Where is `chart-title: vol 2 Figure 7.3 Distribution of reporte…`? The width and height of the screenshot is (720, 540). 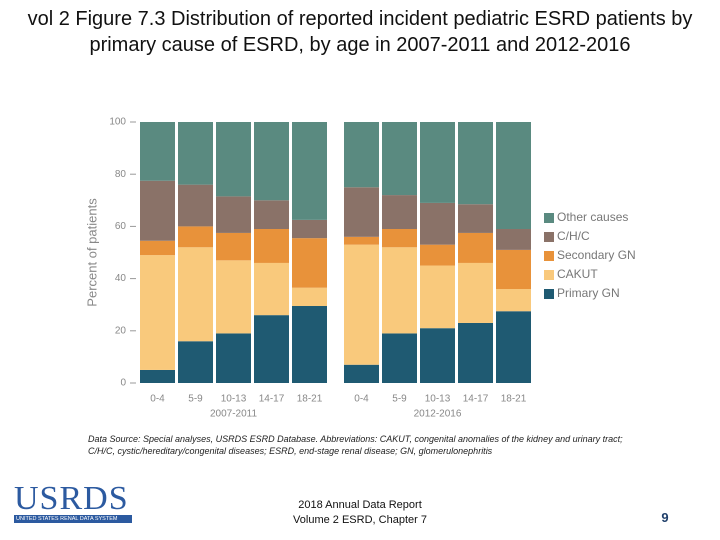
chart-title: vol 2 Figure 7.3 Distribution of reporte… is located at coordinates (360, 32).